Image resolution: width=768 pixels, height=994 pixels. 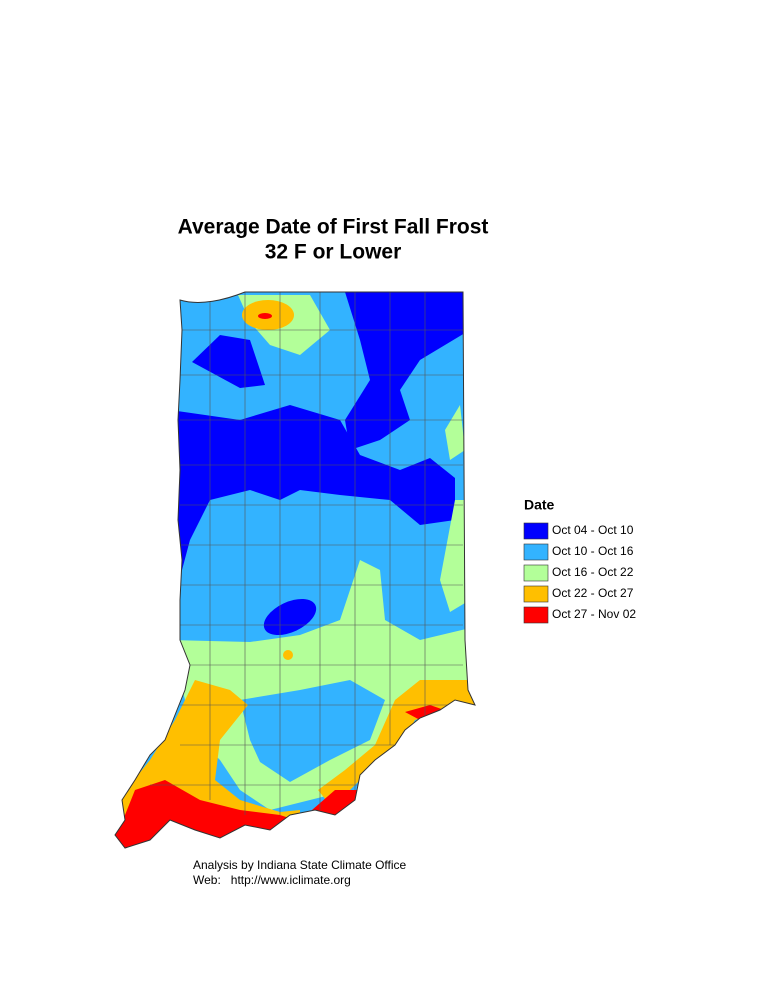 I want to click on map-title: Average Date of First Fall Frost, so click(x=333, y=227).